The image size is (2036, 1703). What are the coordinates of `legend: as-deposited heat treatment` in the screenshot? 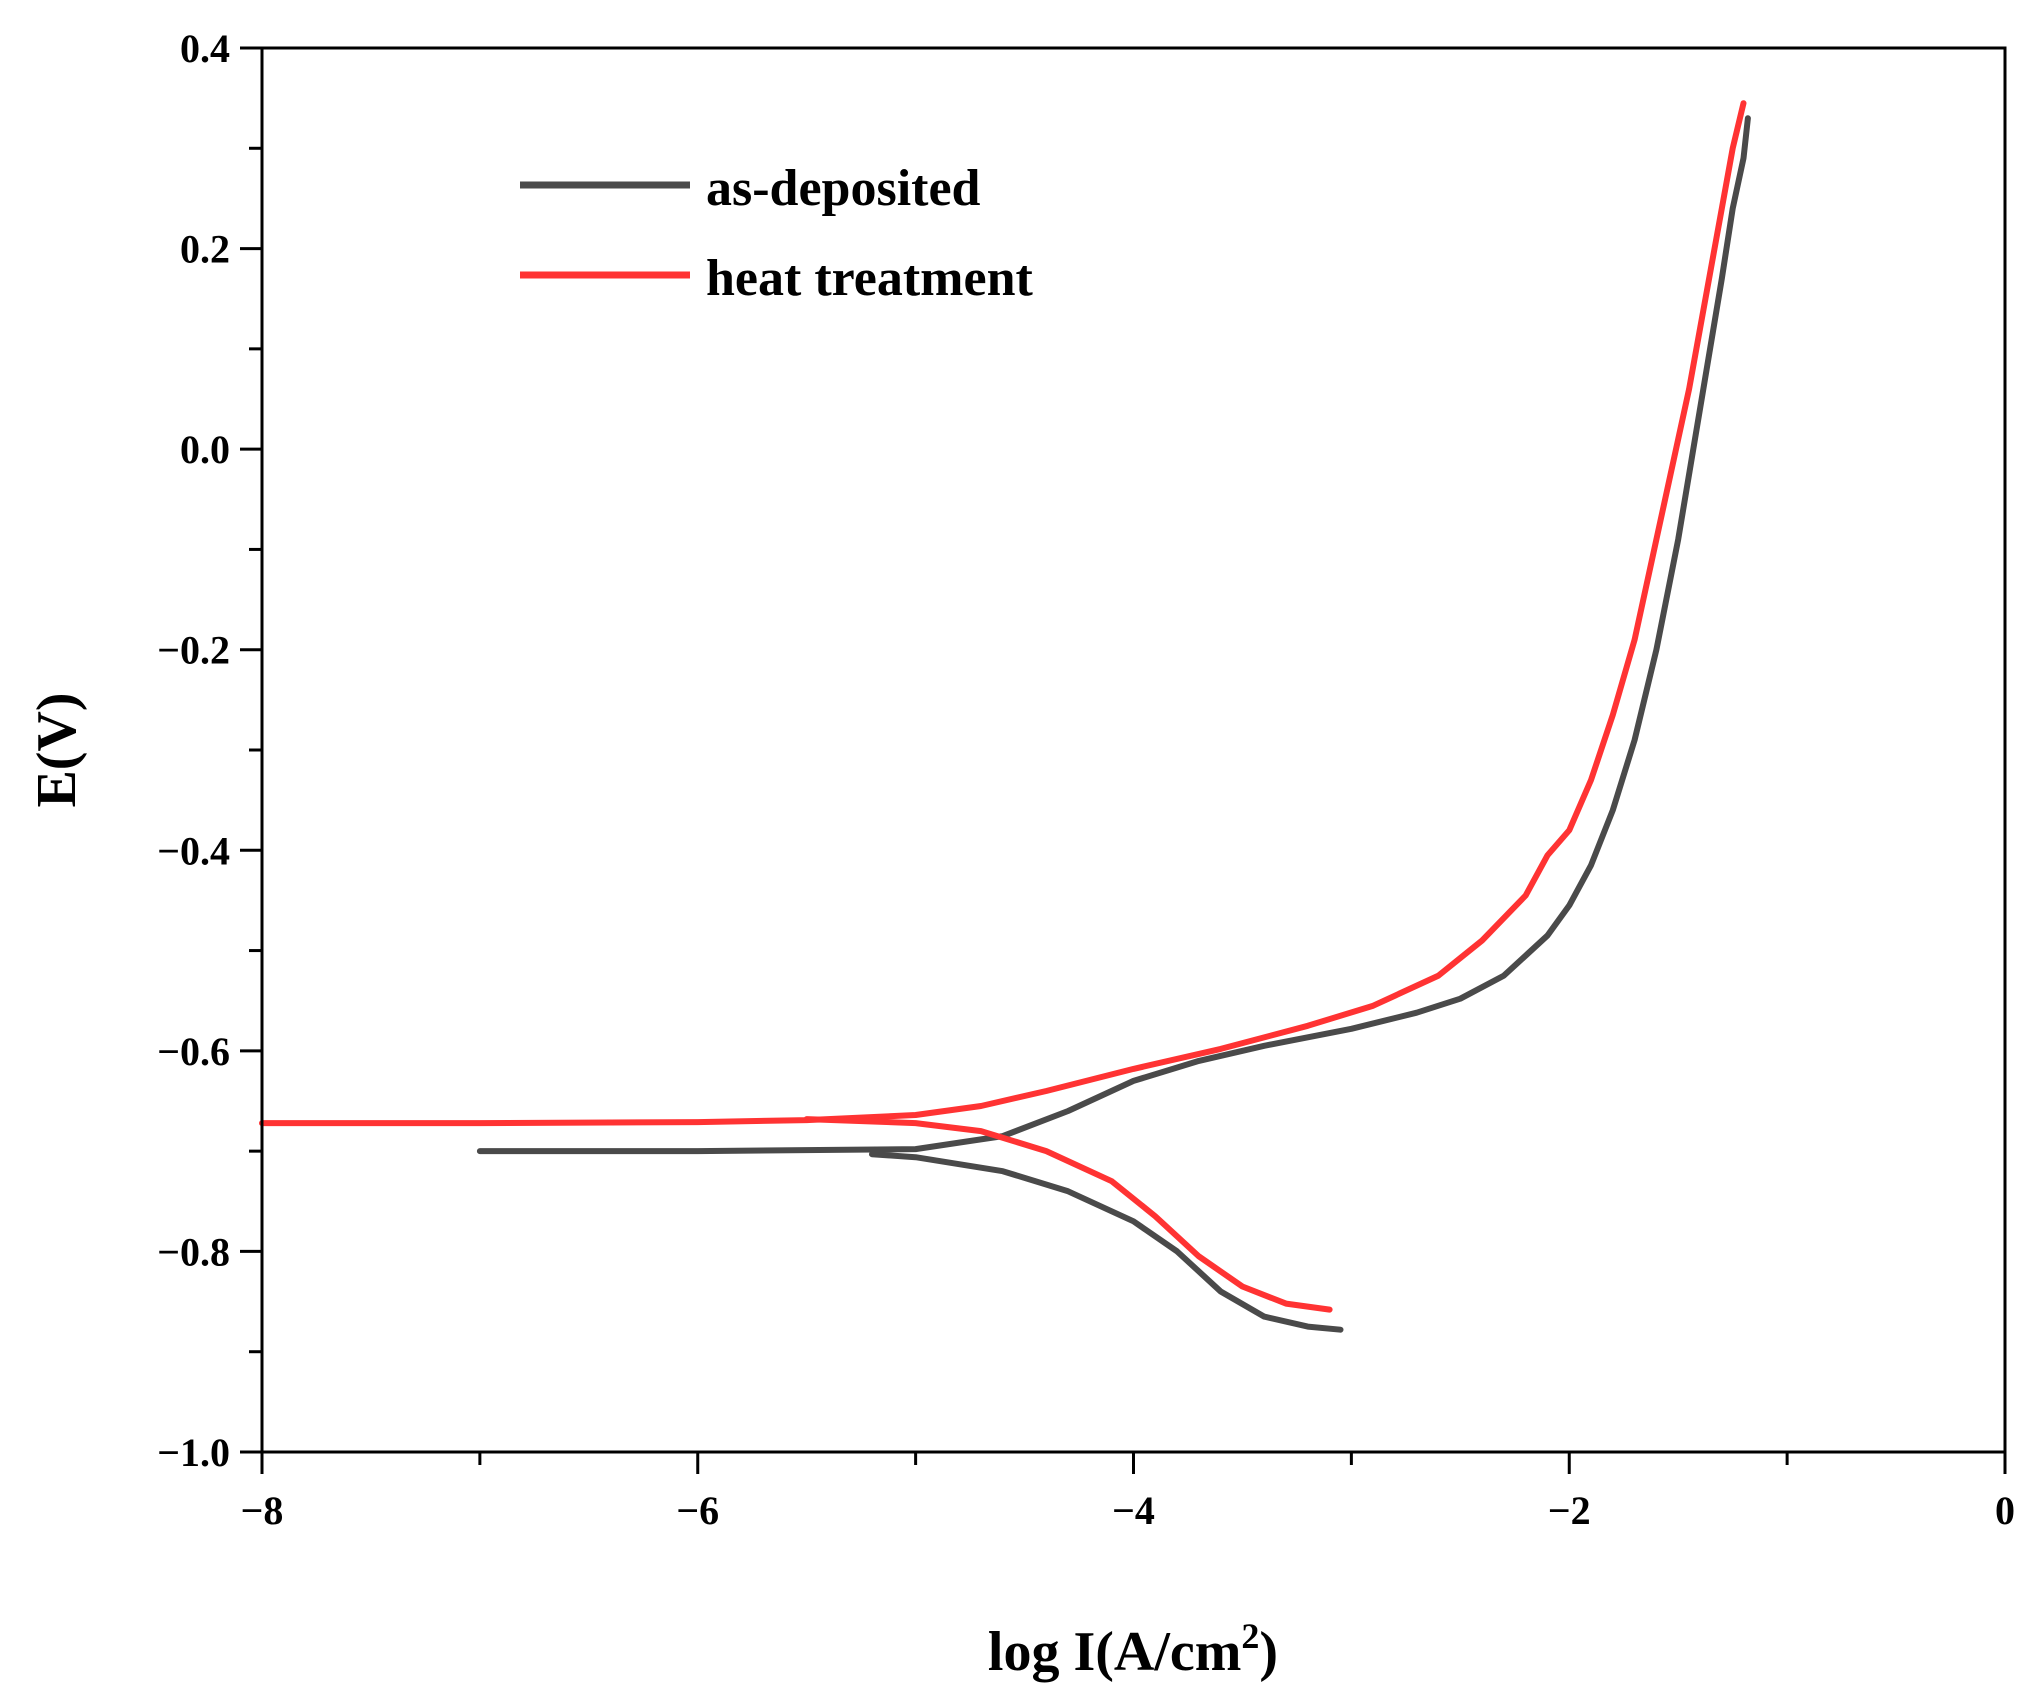 It's located at (776, 233).